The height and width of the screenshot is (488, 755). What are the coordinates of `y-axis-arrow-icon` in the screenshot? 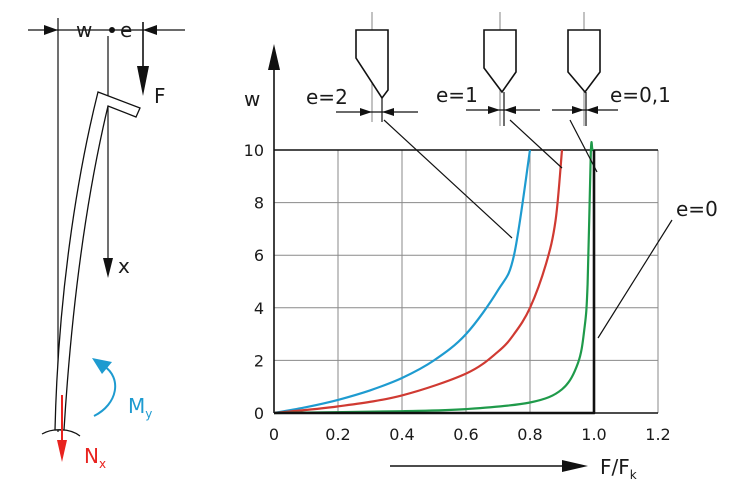 It's located at (274, 57).